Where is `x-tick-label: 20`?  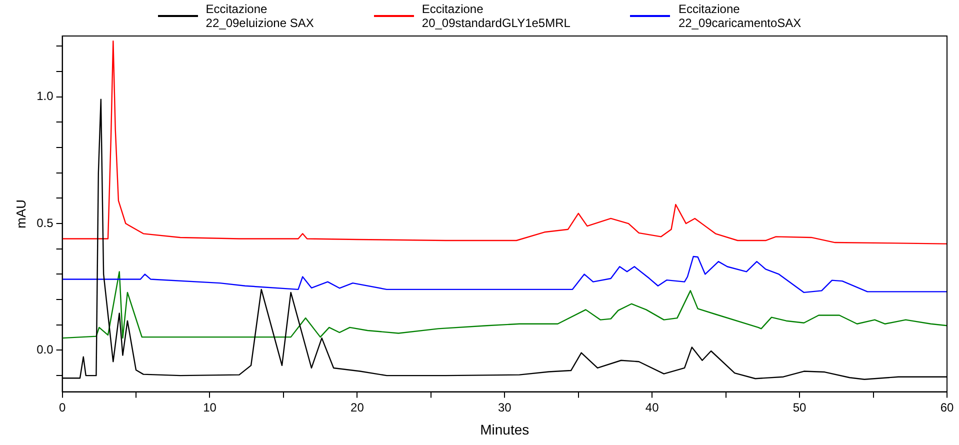 x-tick-label: 20 is located at coordinates (357, 407).